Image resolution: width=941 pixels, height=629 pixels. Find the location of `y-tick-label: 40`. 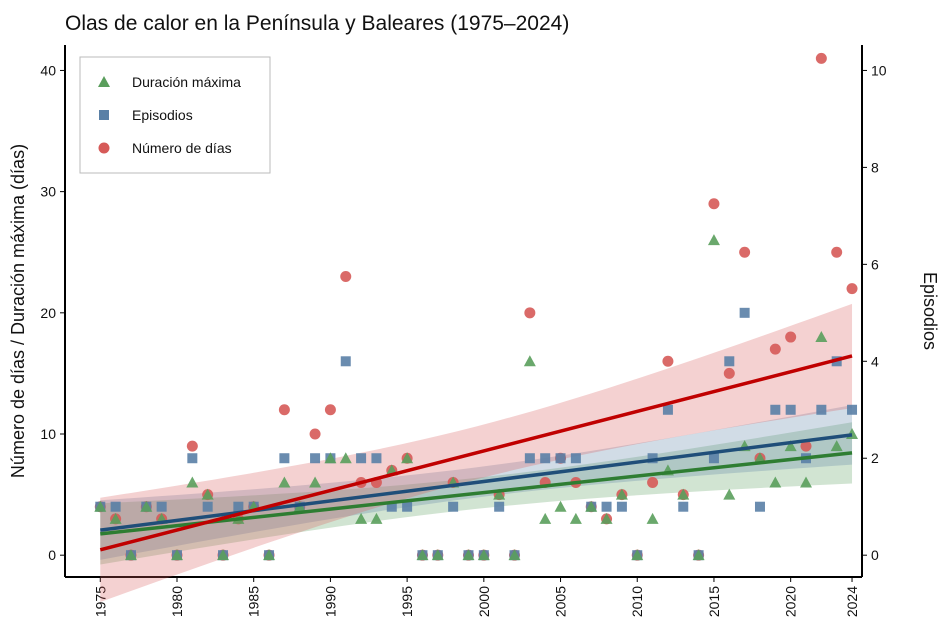

y-tick-label: 40 is located at coordinates (48, 70).